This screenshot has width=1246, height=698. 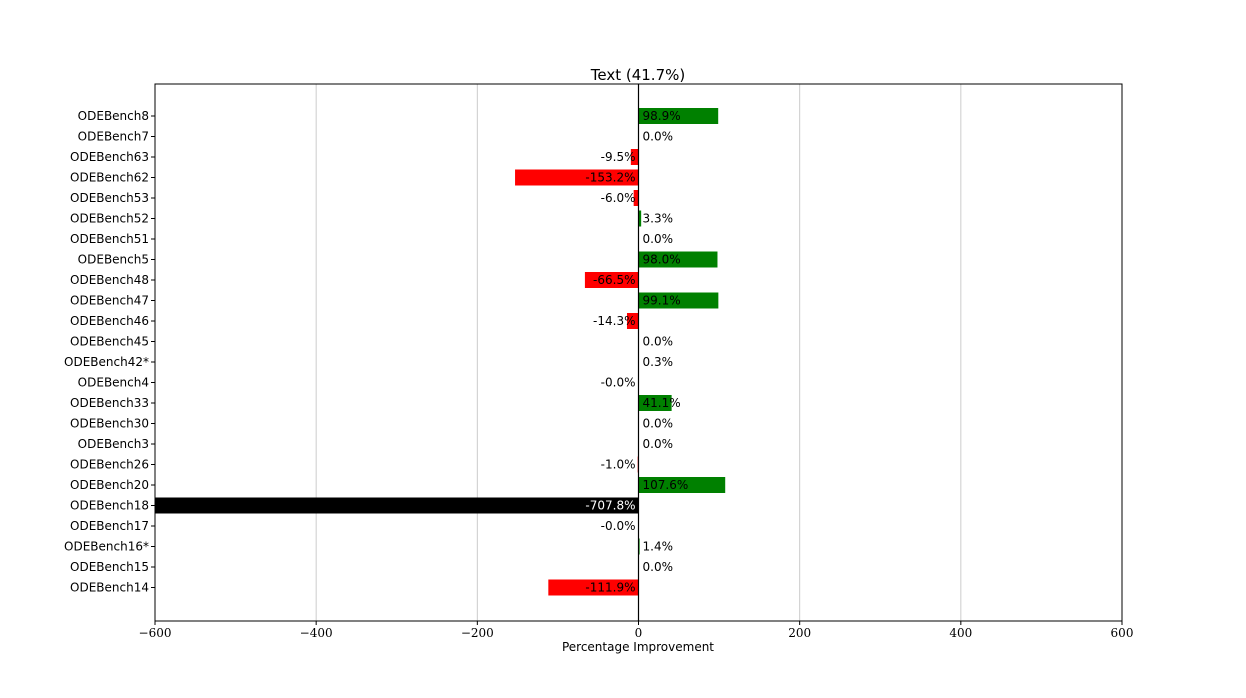 I want to click on category-label: ODEBench15, so click(x=109, y=567).